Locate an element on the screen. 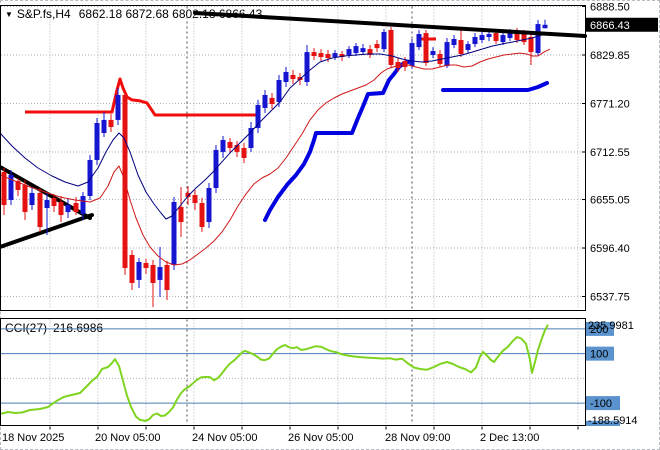 Image resolution: width=660 pixels, height=450 pixels. symbol-dropdown-arrow-icon: ▼ is located at coordinates (9, 14).